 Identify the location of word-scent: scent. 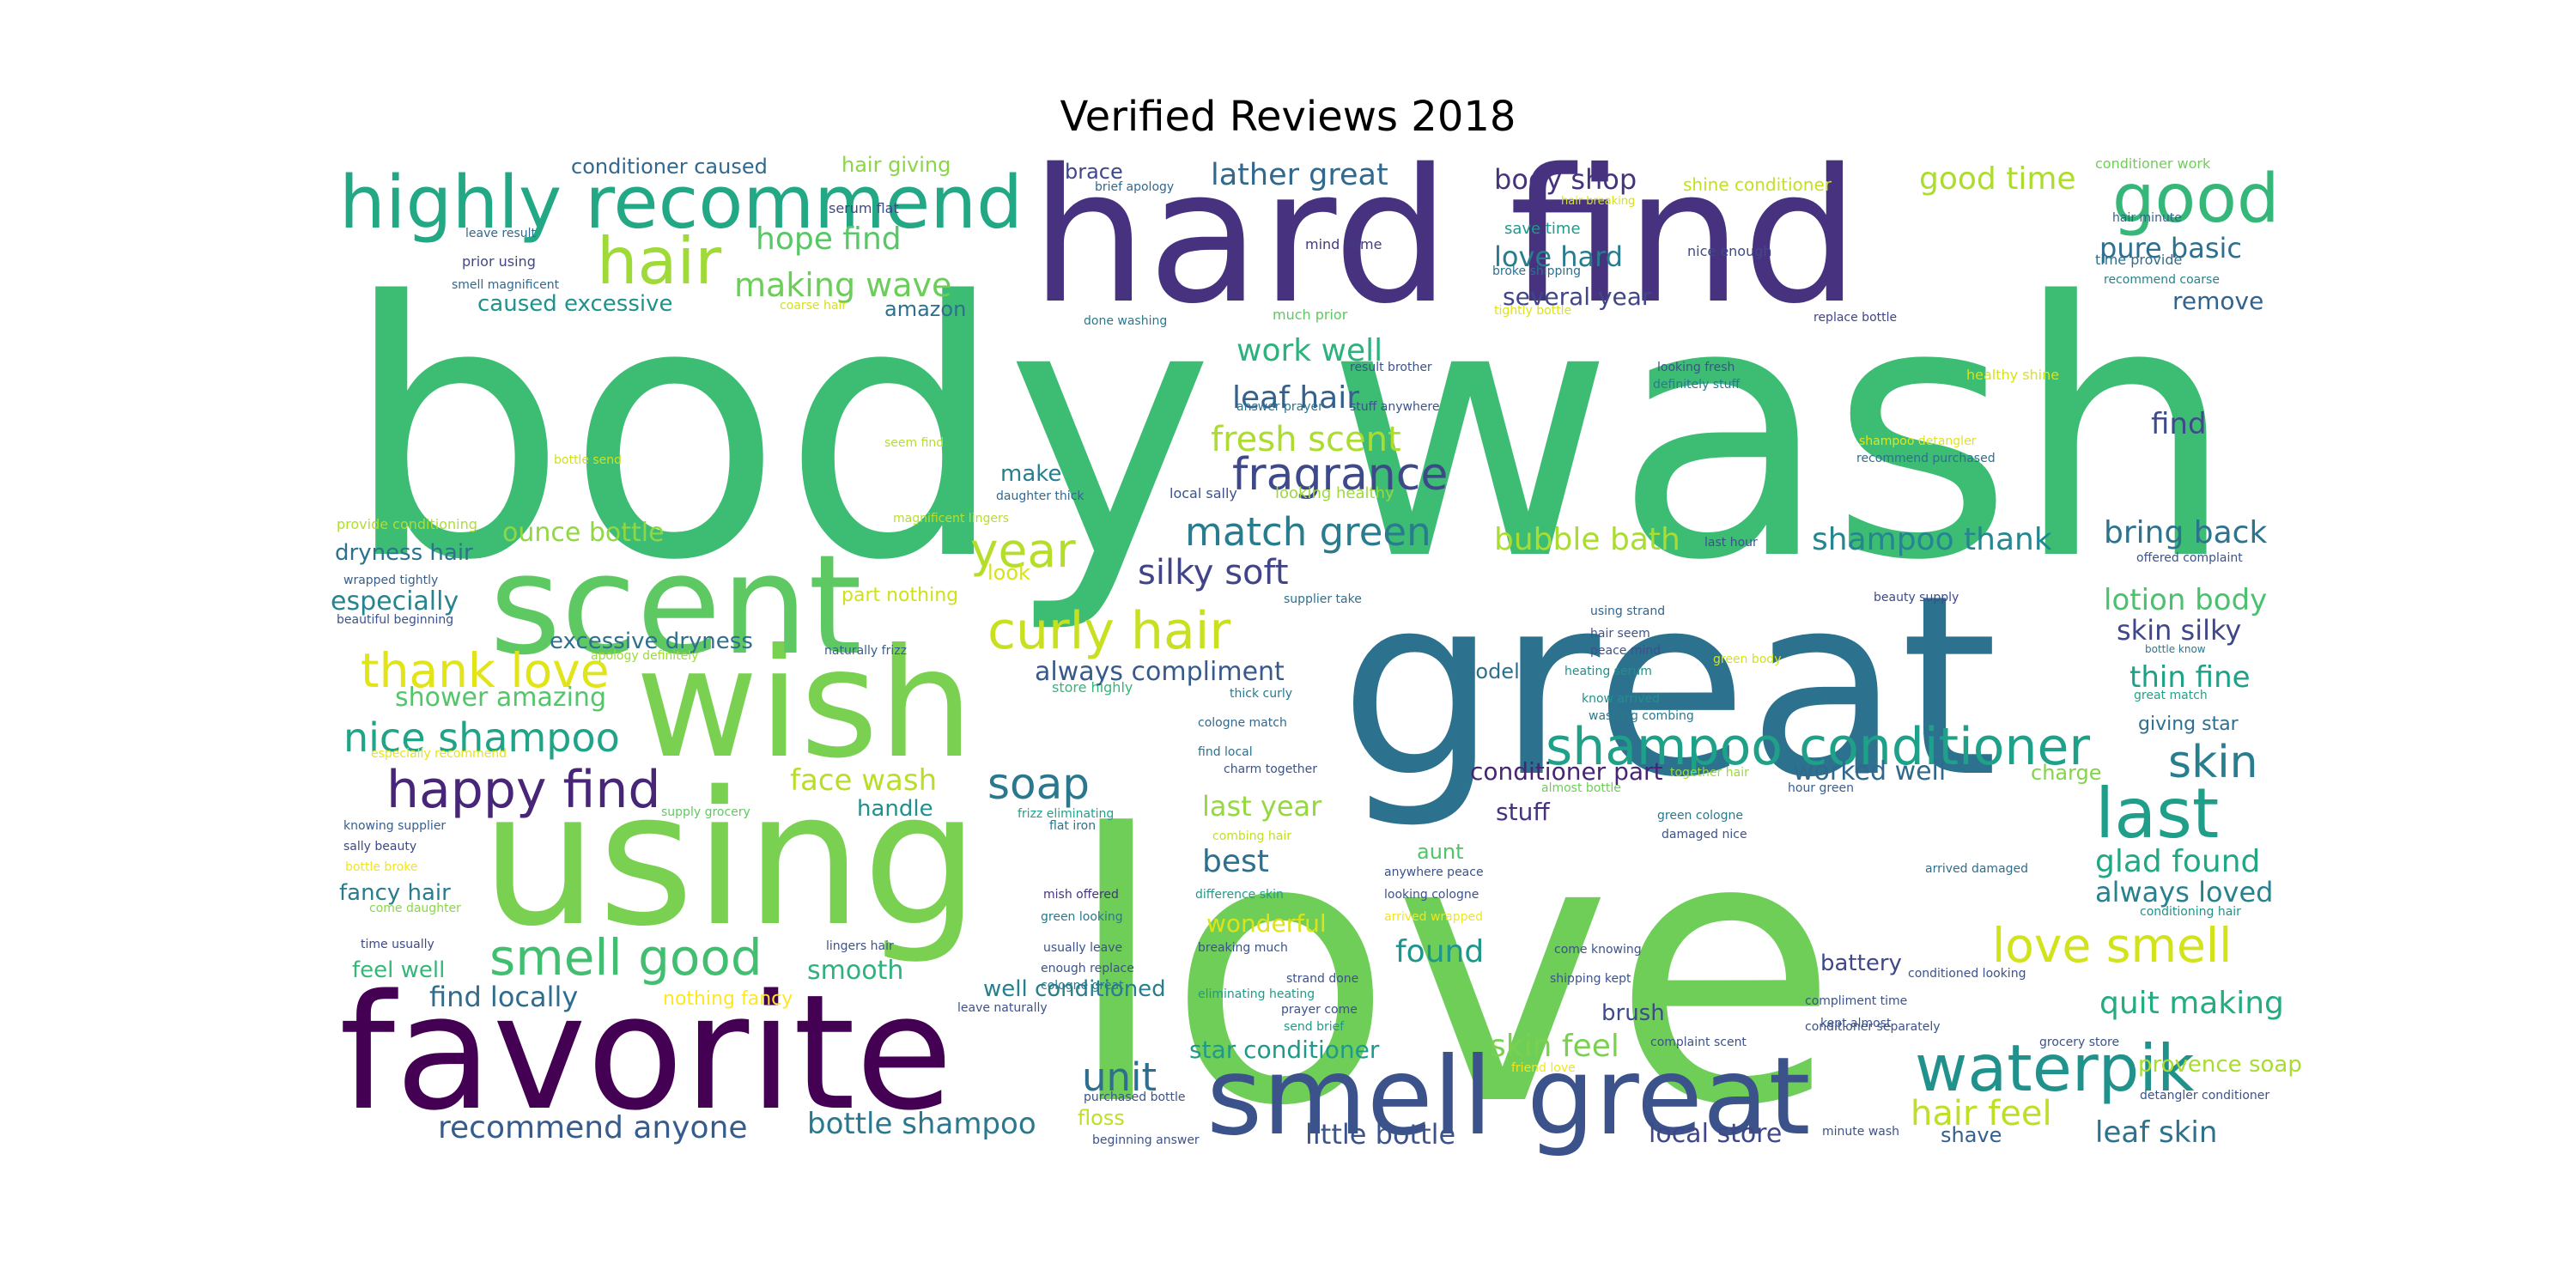
(675, 605).